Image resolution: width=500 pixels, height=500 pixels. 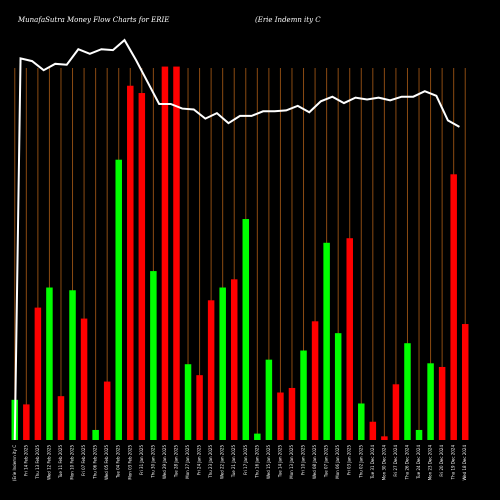 What do you see at coordinates (256, 462) in the screenshot?
I see `x-tick-label: Thu 16 Jan 2025` at bounding box center [256, 462].